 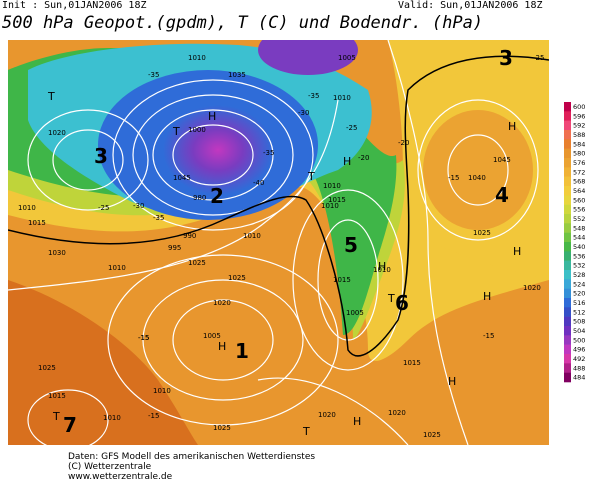 I want to click on region-7: 7, so click(x=70, y=425).